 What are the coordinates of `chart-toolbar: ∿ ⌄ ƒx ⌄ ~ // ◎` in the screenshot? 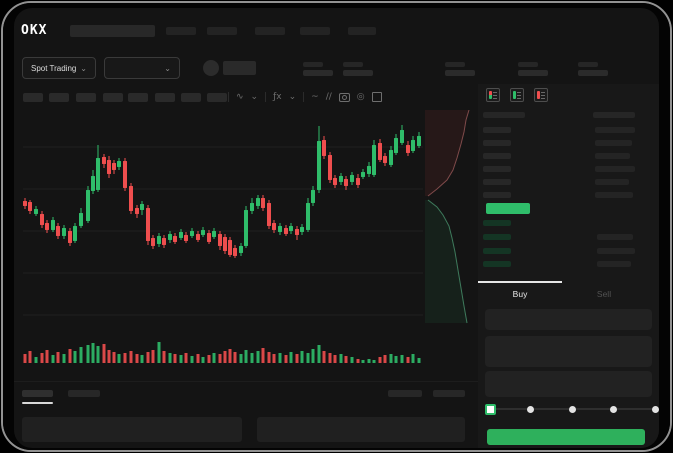 It's located at (305, 97).